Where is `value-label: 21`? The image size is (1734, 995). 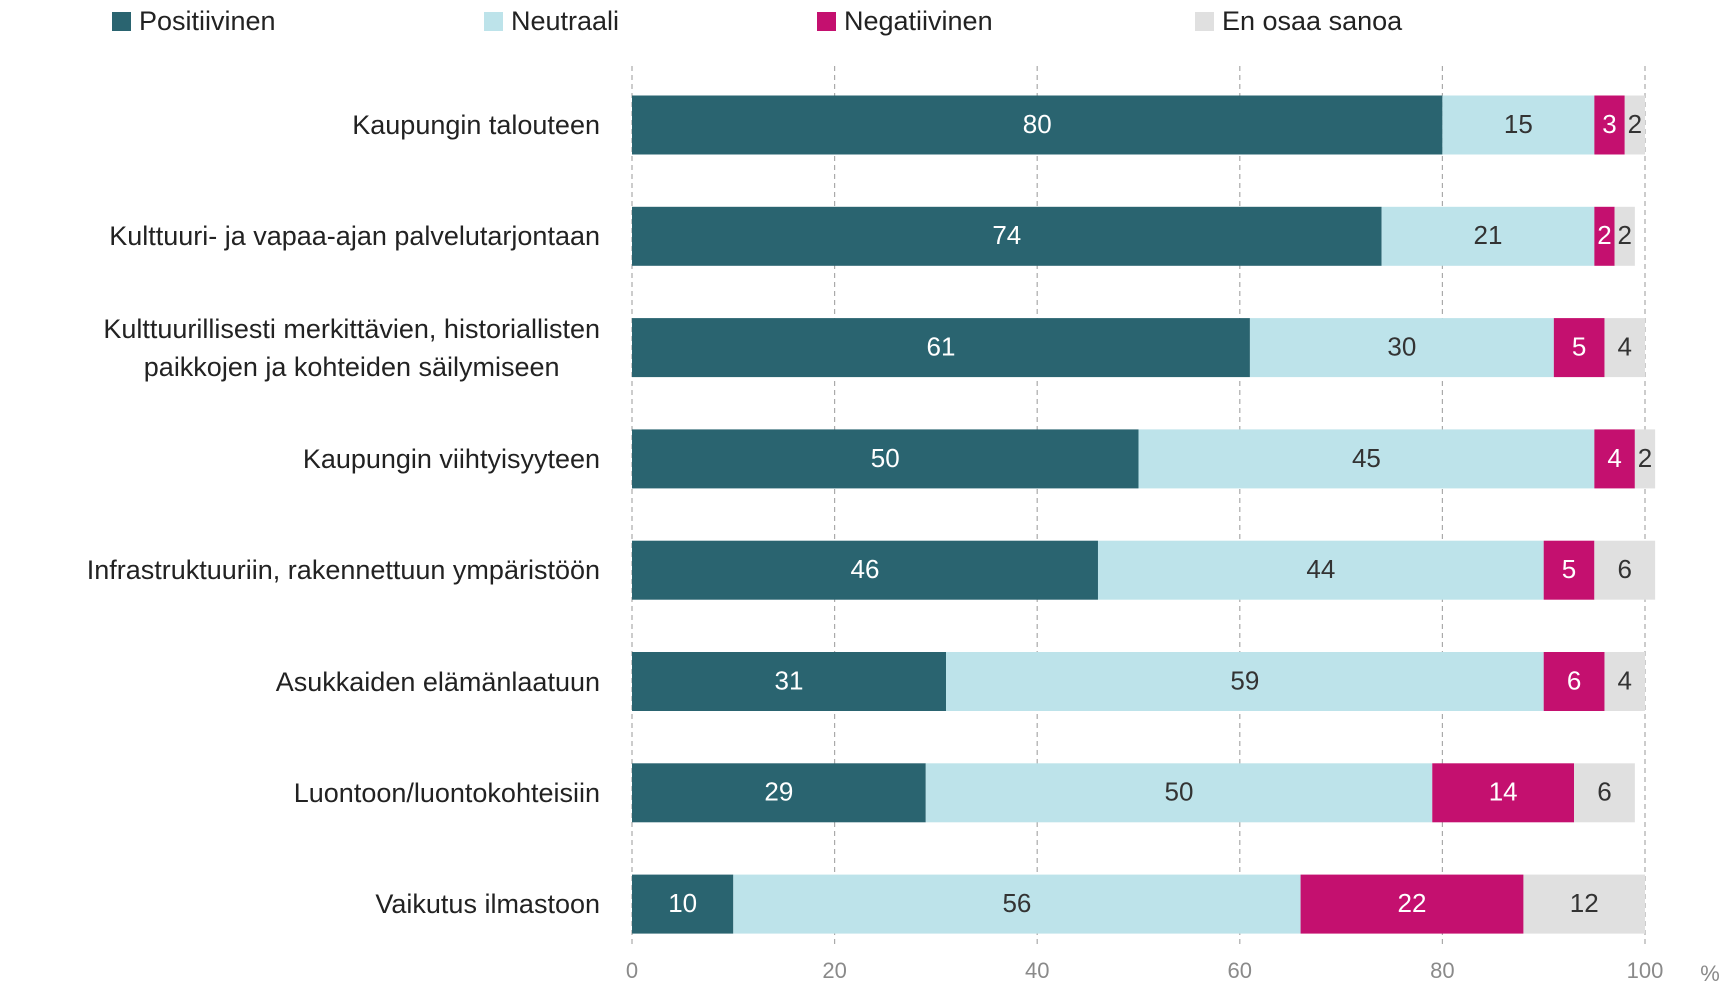 value-label: 21 is located at coordinates (1488, 235).